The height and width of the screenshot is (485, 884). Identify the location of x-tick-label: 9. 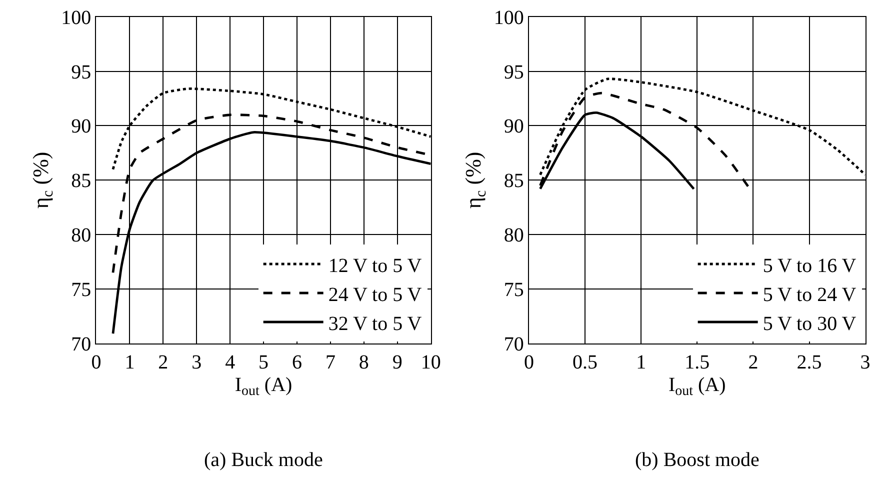
(397, 362).